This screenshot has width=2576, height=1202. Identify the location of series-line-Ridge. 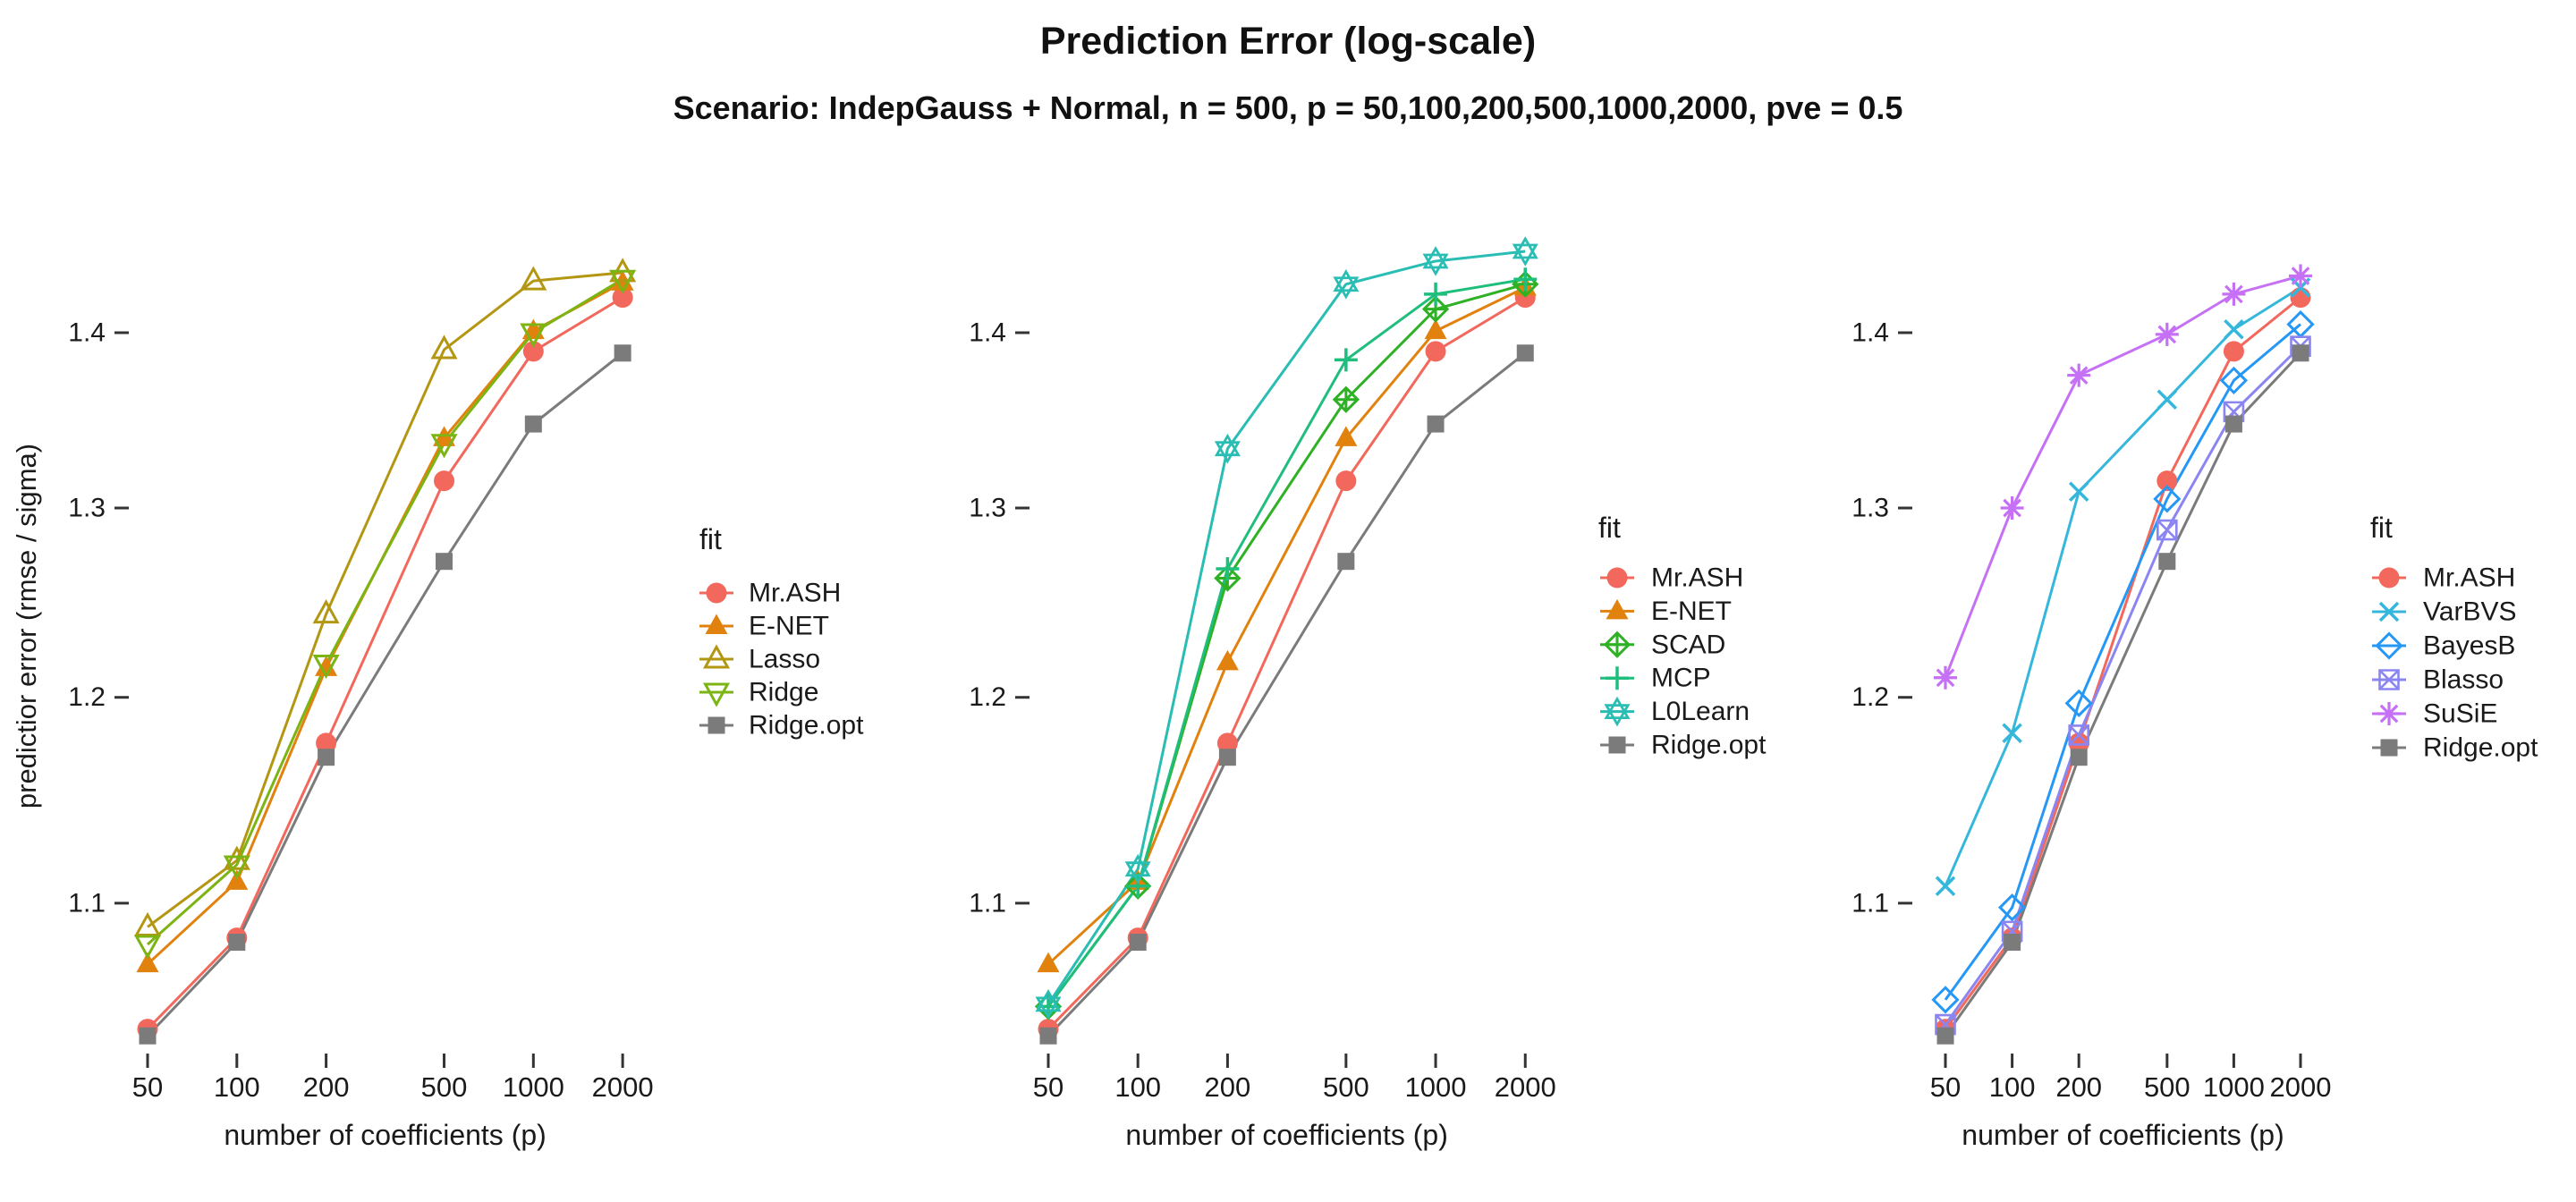
(385, 611).